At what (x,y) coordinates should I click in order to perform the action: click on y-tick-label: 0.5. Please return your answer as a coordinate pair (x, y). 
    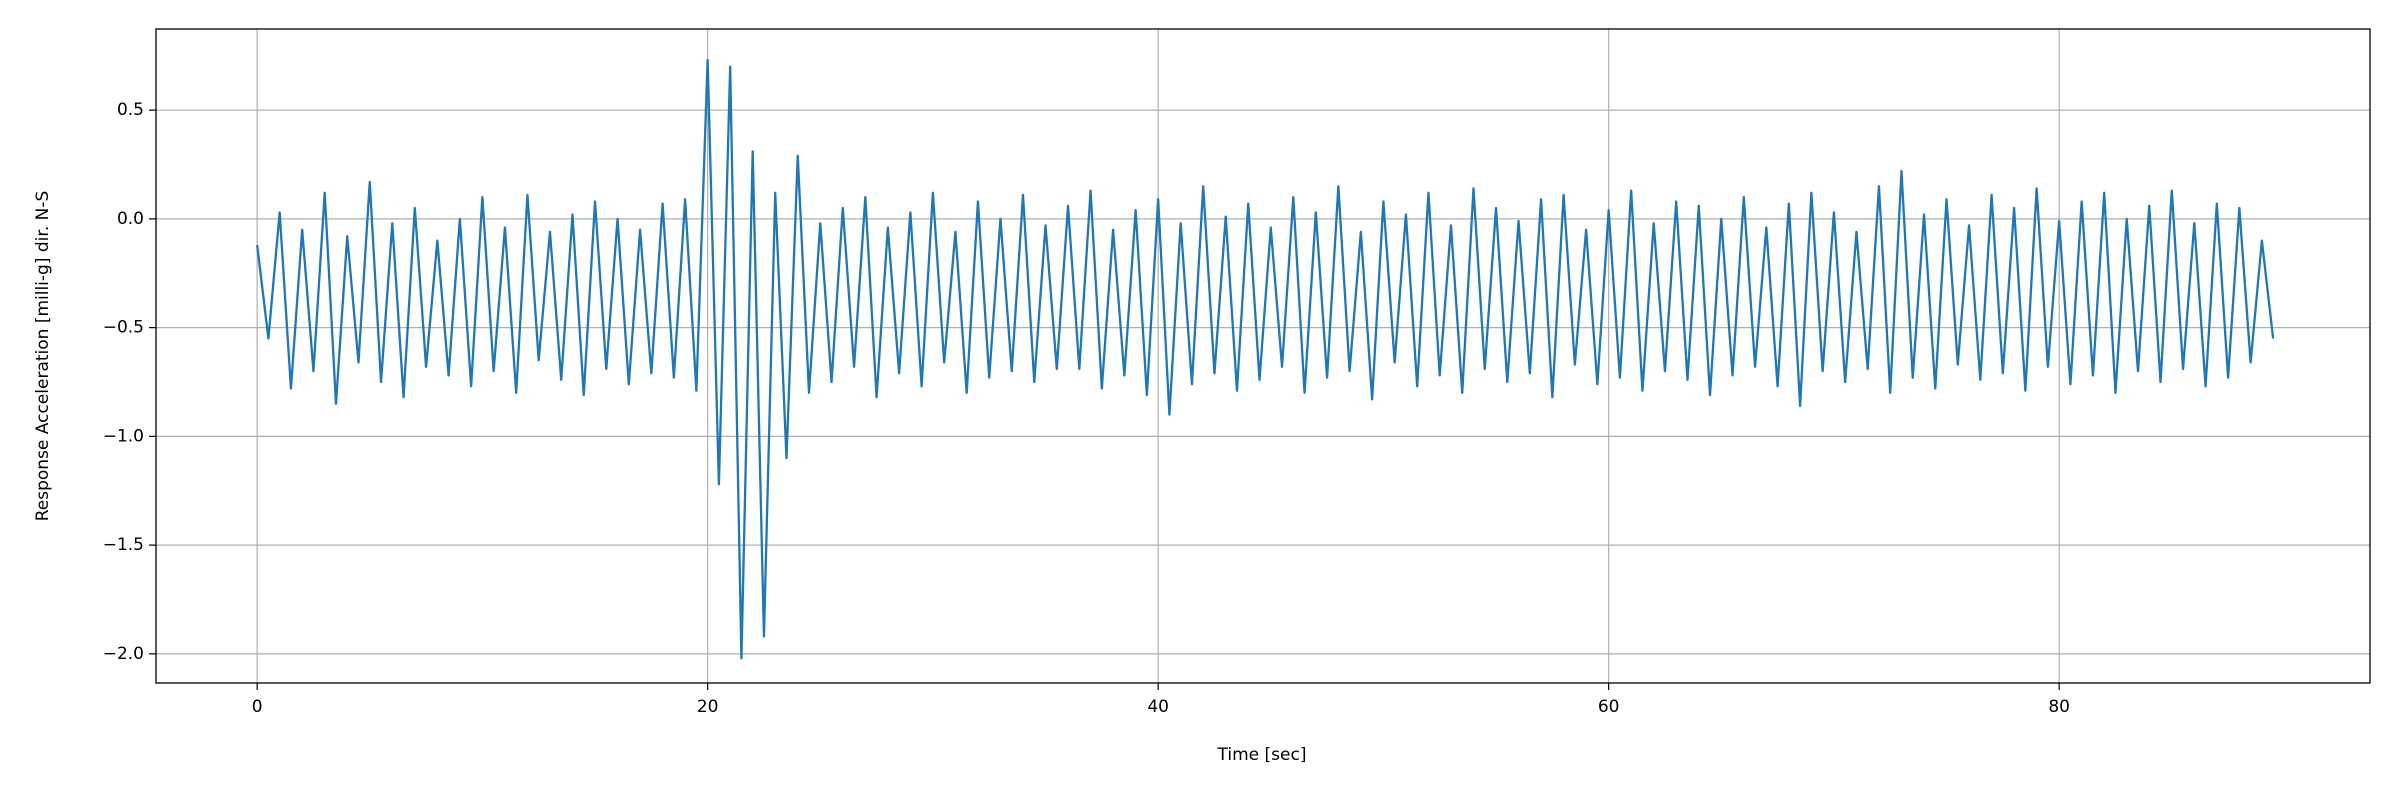
    Looking at the image, I should click on (130, 110).